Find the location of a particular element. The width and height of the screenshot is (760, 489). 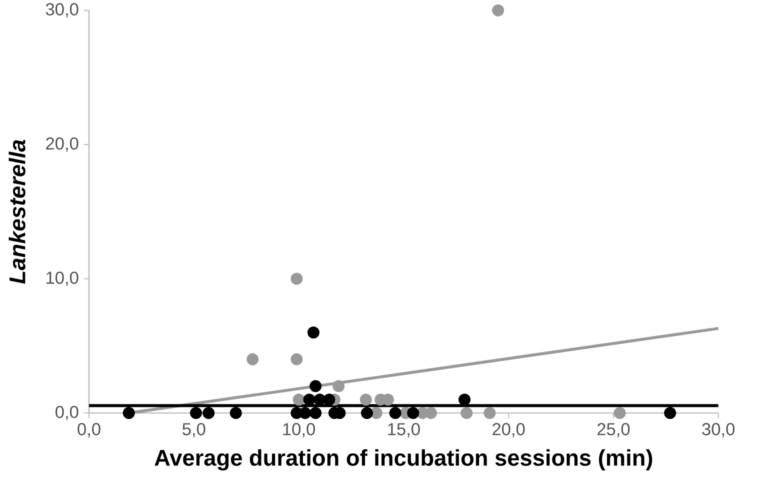

x-axis-title: Average duration of incubation sessions (min) is located at coordinates (403, 459).